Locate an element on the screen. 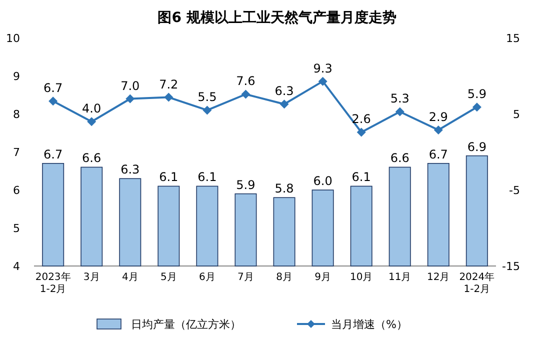 Image resolution: width=554 pixels, height=346 pixels. y2-tick-label: -5 is located at coordinates (514, 190).